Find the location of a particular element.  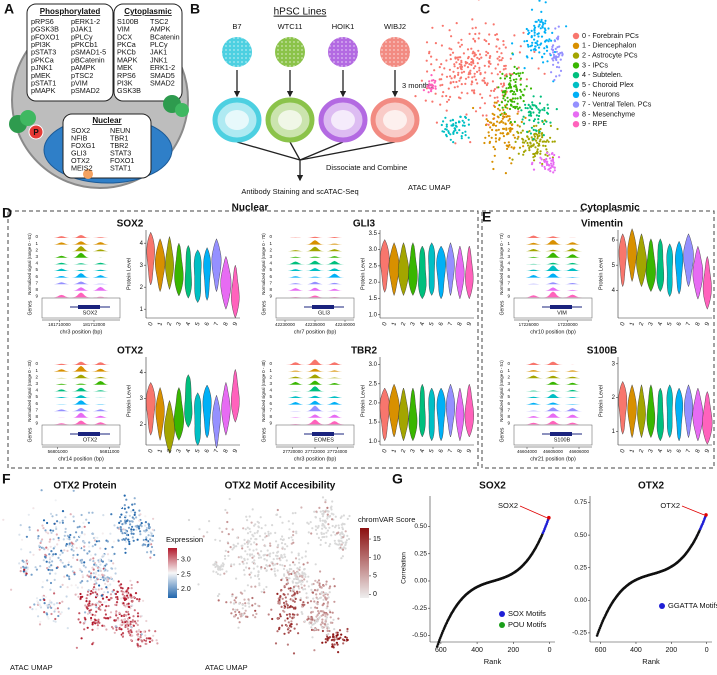

track-row-label: 7 is located at coordinates (270, 282).